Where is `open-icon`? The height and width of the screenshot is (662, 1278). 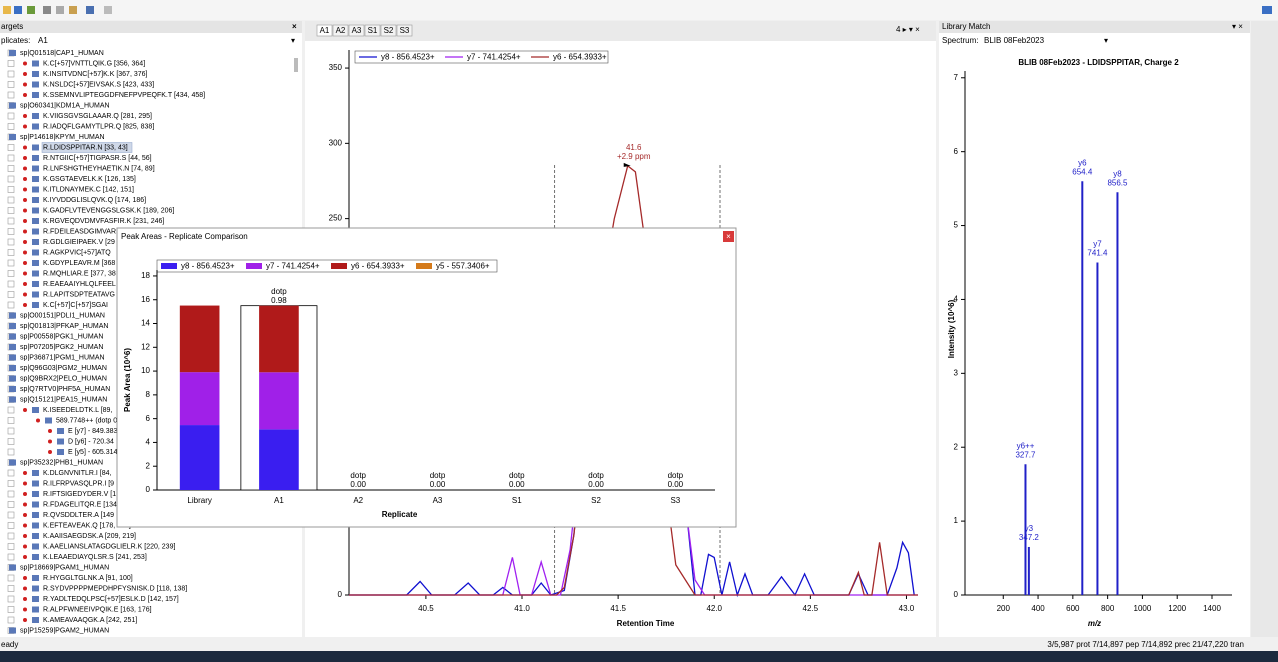 open-icon is located at coordinates (7, 10).